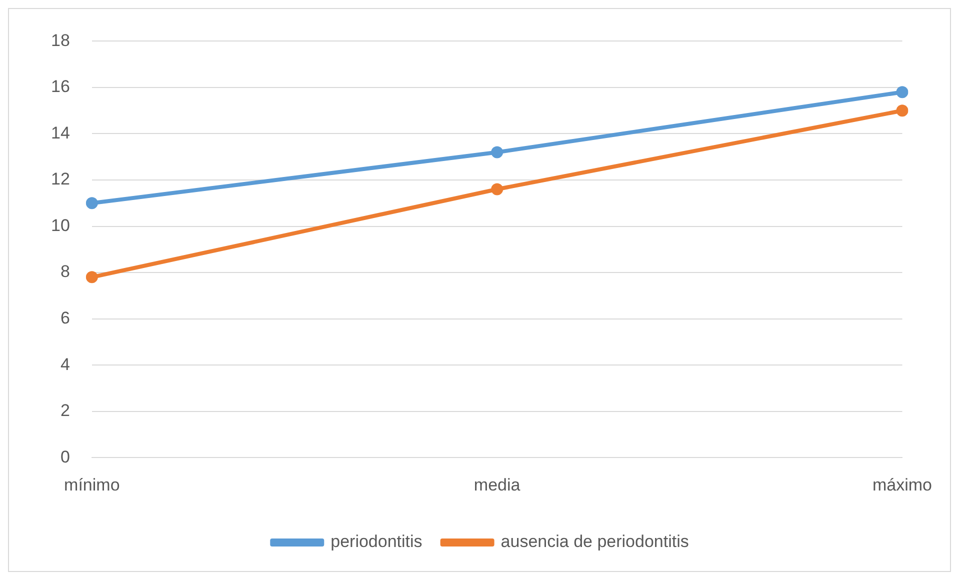  What do you see at coordinates (92, 484) in the screenshot?
I see `x-tick-label: mínimo` at bounding box center [92, 484].